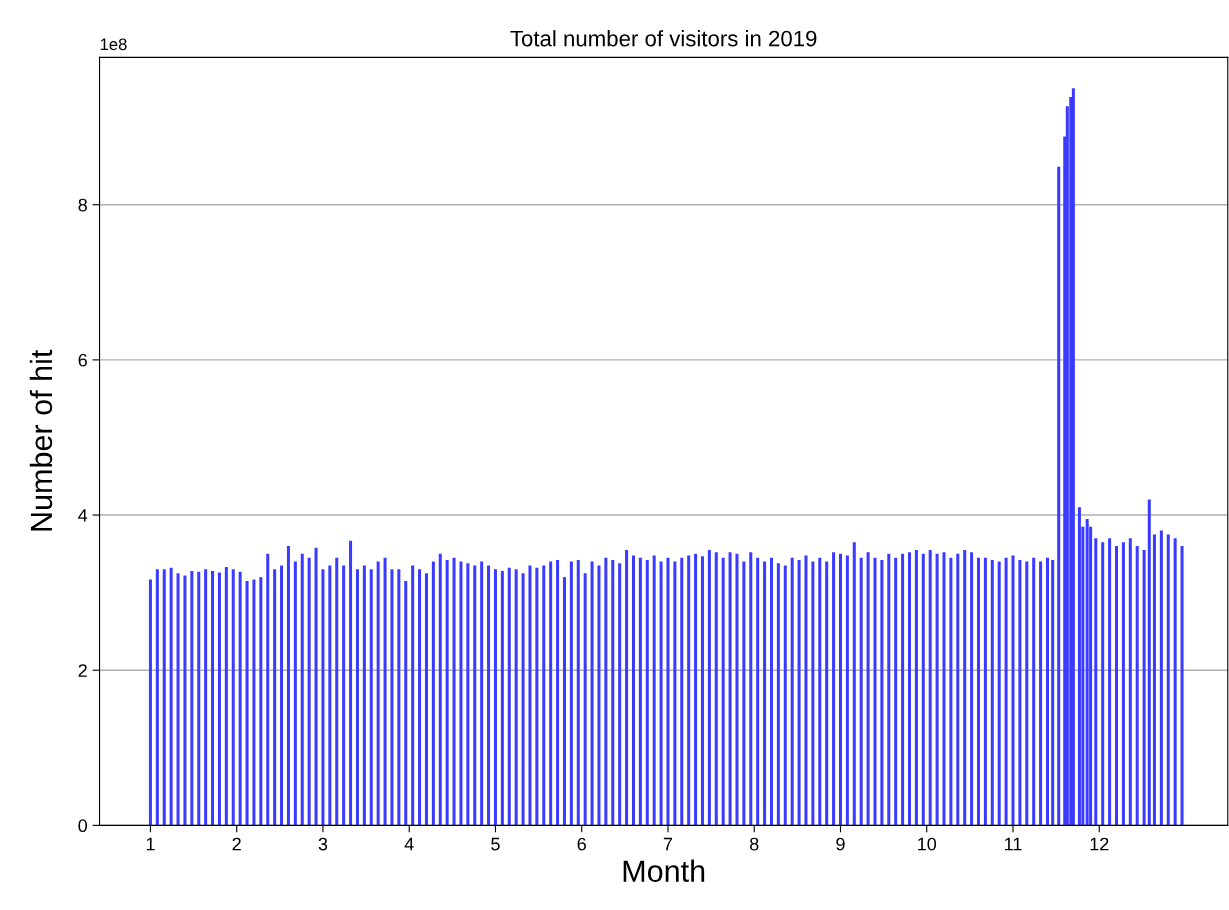  What do you see at coordinates (664, 871) in the screenshot?
I see `x-axis-title: Month` at bounding box center [664, 871].